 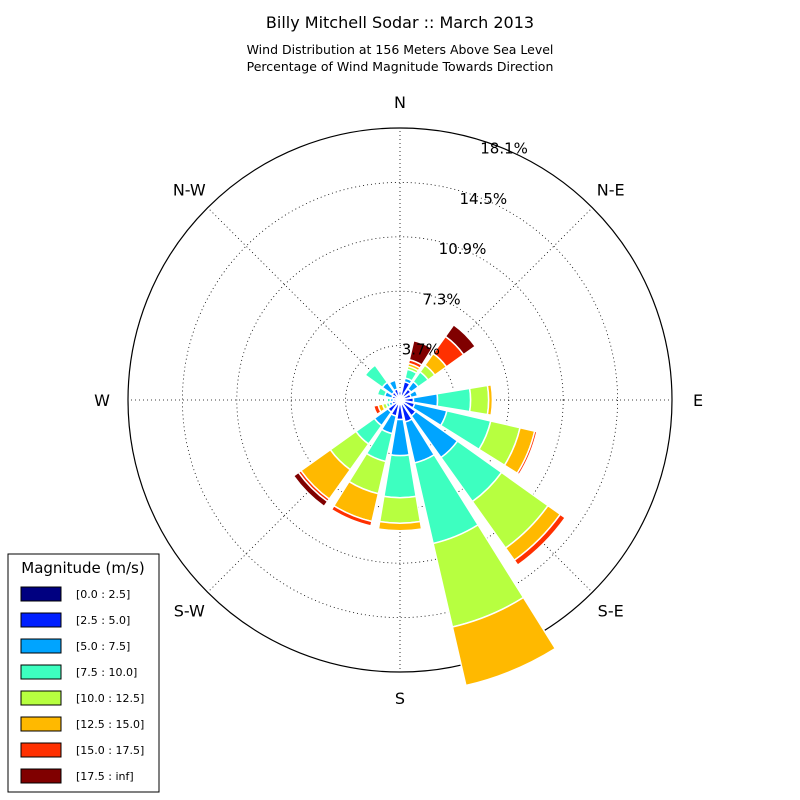 I want to click on legend-label: [5.0 : 7.5], so click(x=103, y=646).